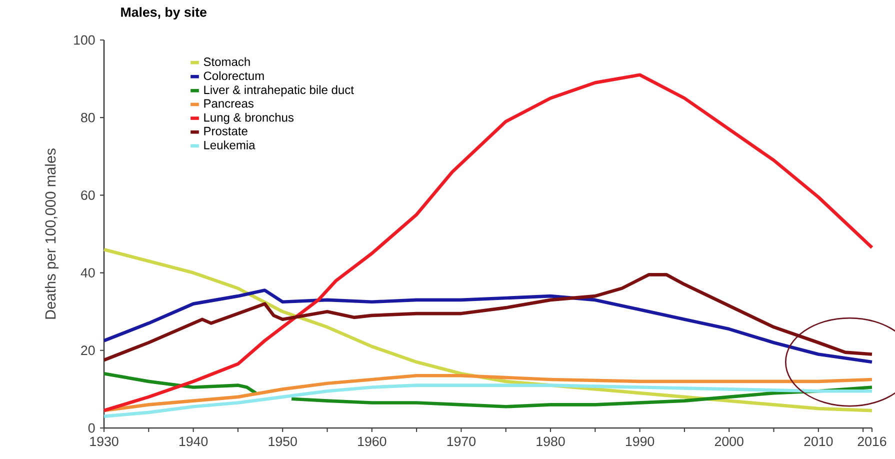  What do you see at coordinates (226, 131) in the screenshot?
I see `legend-label: Prostate` at bounding box center [226, 131].